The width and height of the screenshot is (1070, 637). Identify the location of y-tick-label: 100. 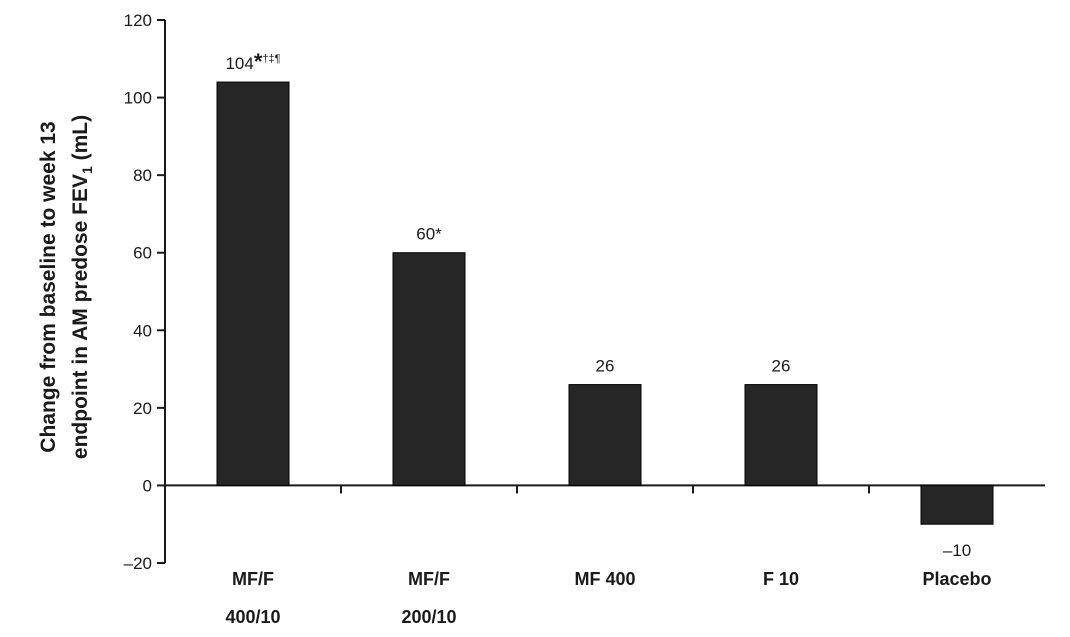
(138, 98).